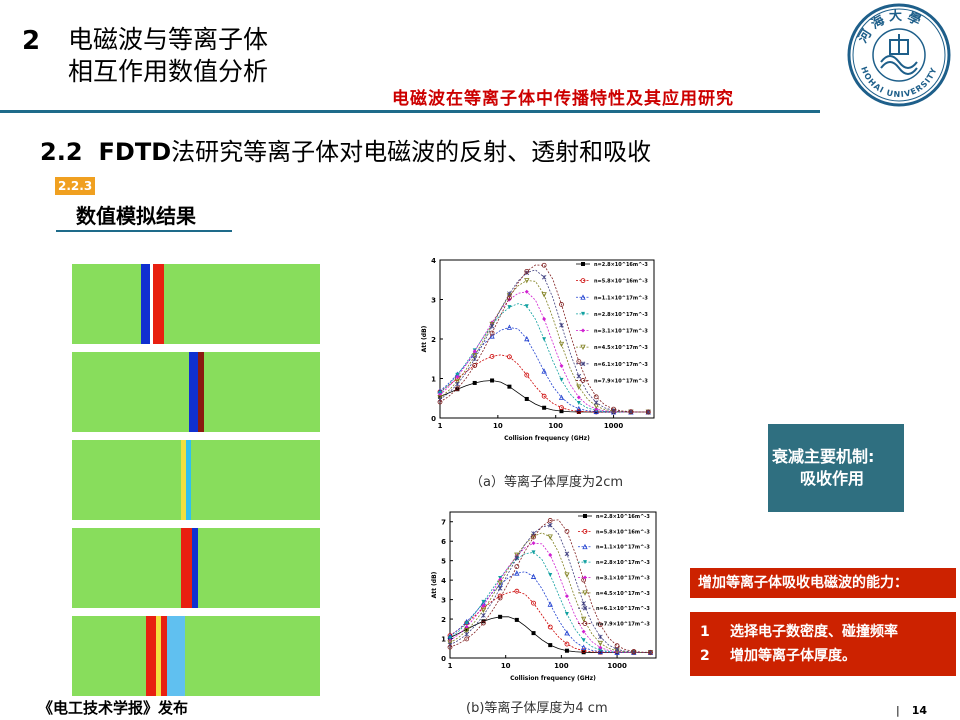 This screenshot has width=960, height=720. What do you see at coordinates (553, 678) in the screenshot?
I see `x-axis-label: Collision frequency (GHz)` at bounding box center [553, 678].